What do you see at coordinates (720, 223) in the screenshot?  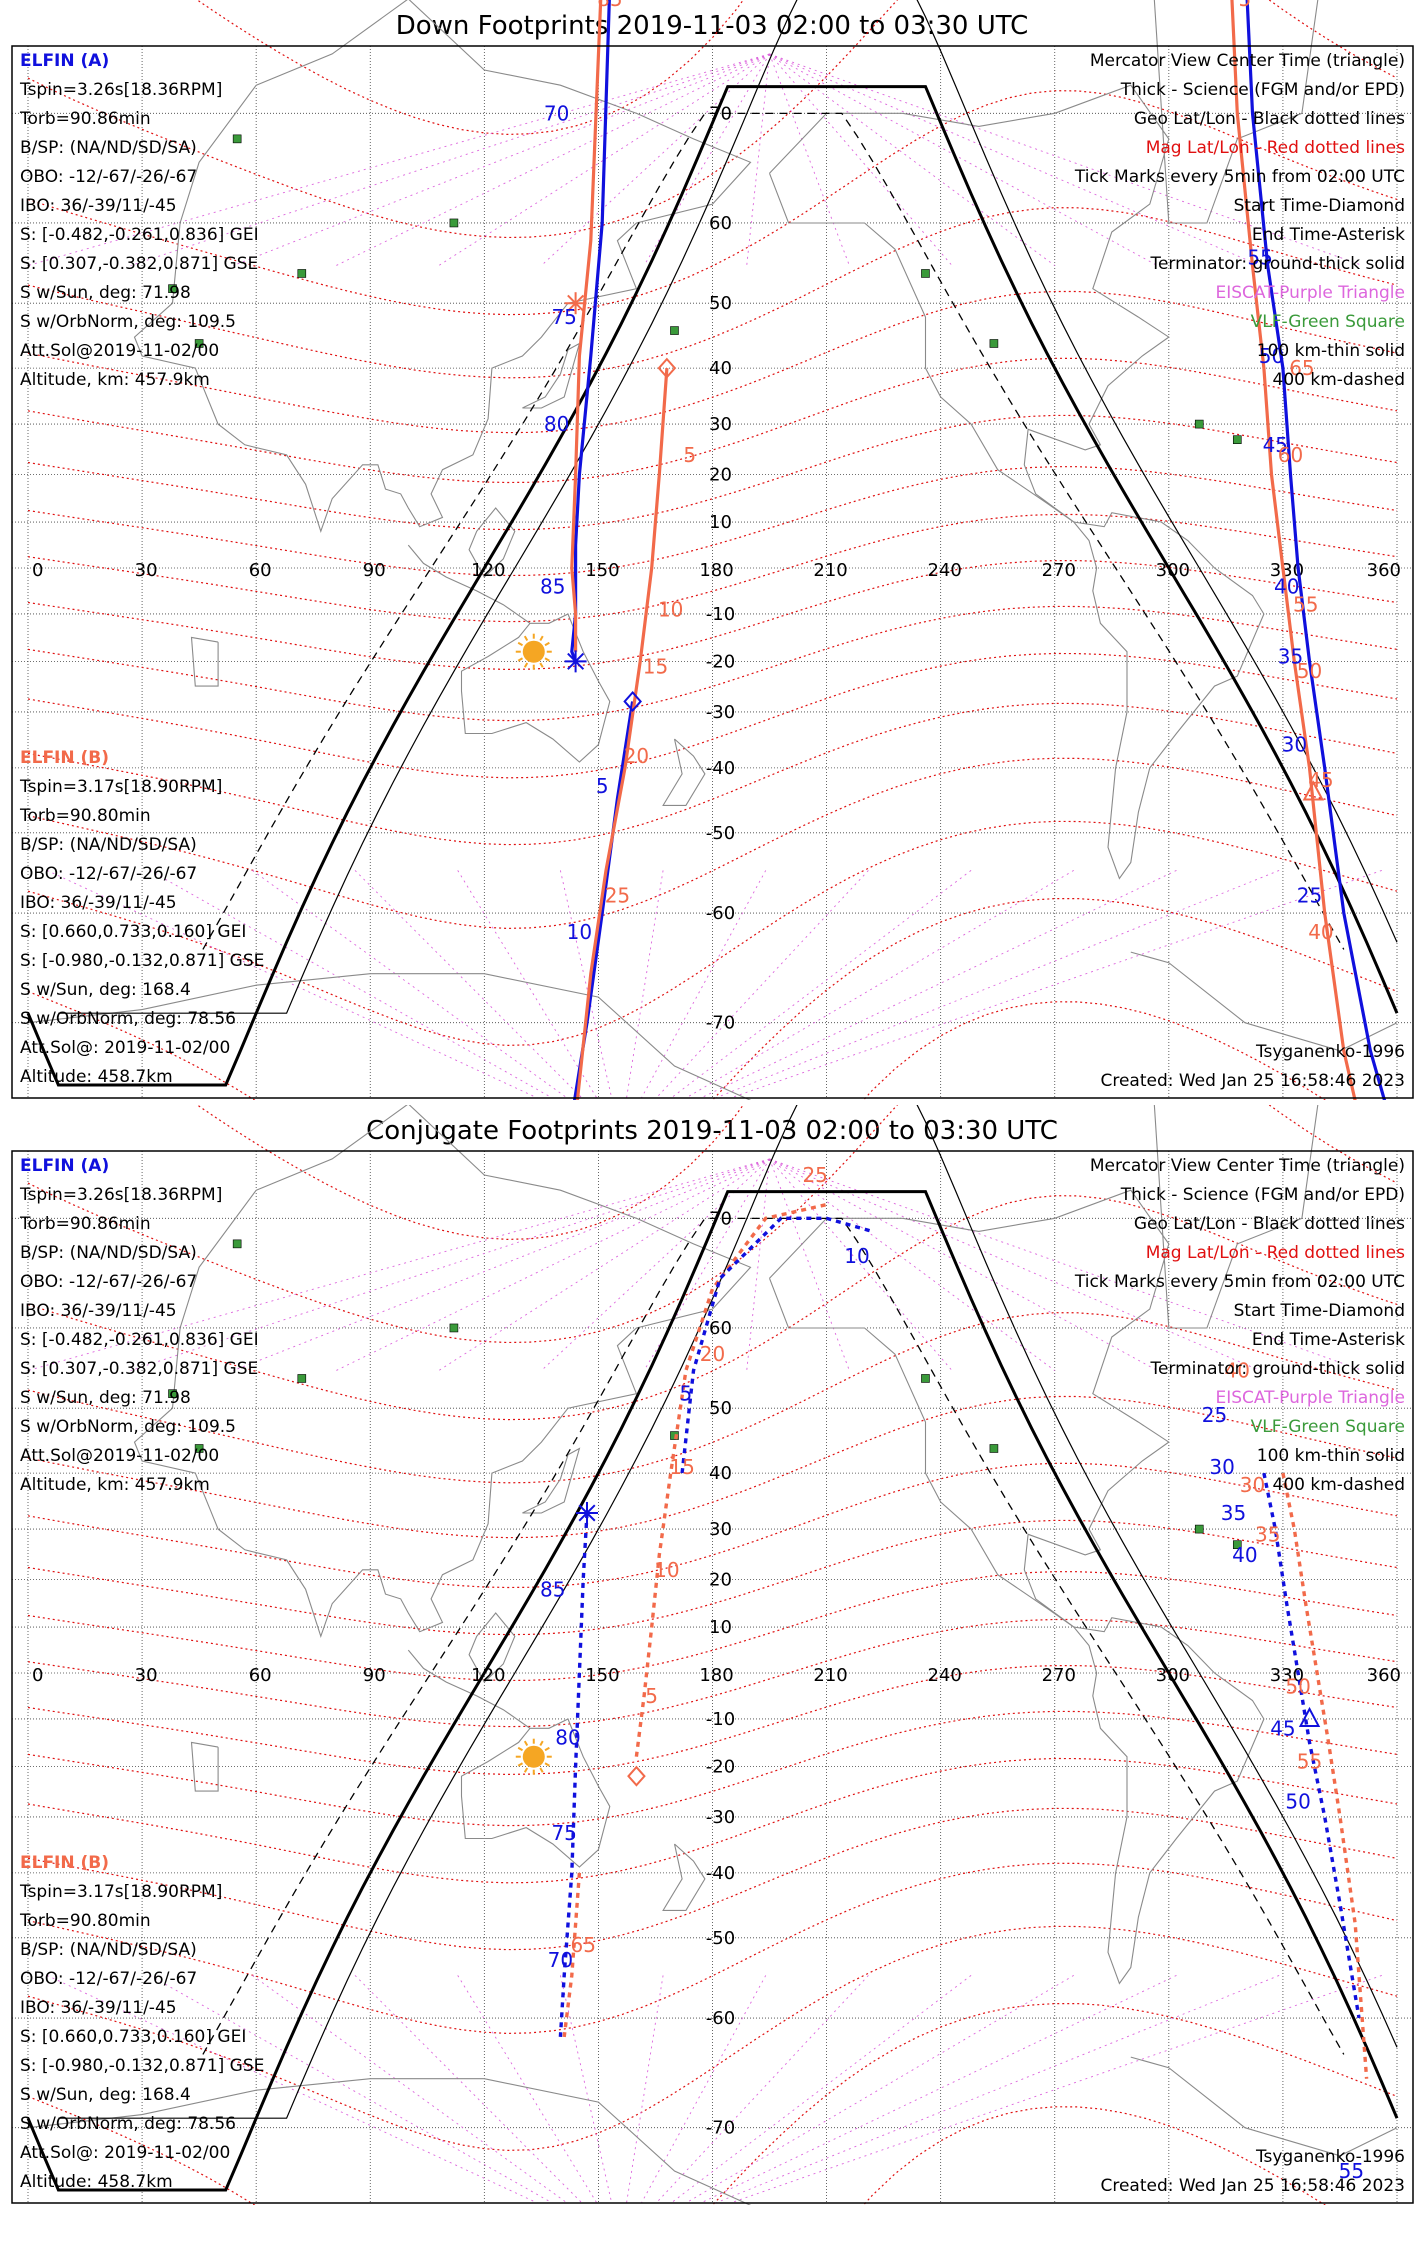 I see `lat-tick-label: 60` at bounding box center [720, 223].